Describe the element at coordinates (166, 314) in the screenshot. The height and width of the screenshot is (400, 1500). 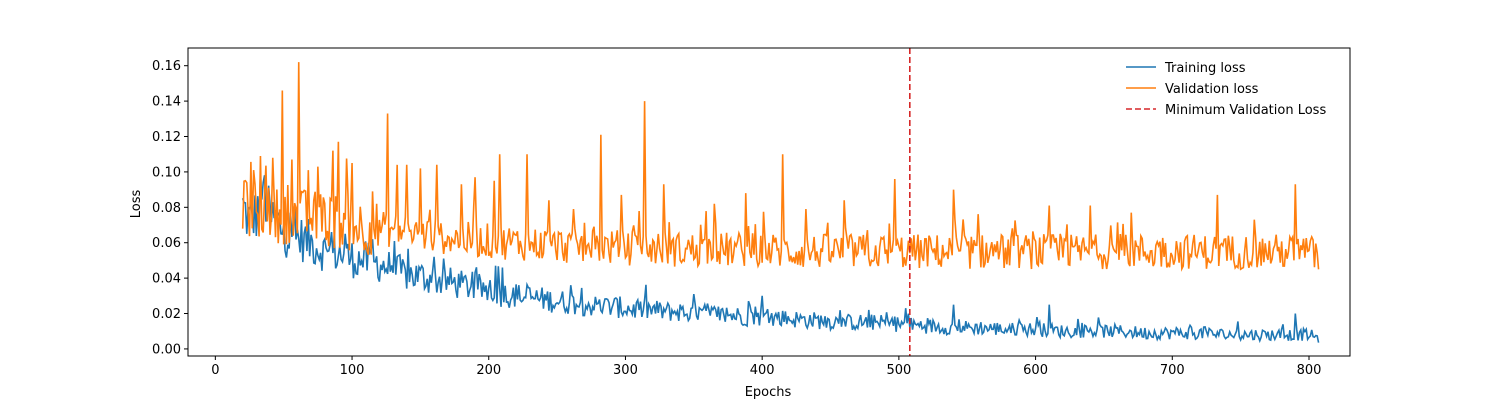
I see `y-tick-label: 0.02` at that location.